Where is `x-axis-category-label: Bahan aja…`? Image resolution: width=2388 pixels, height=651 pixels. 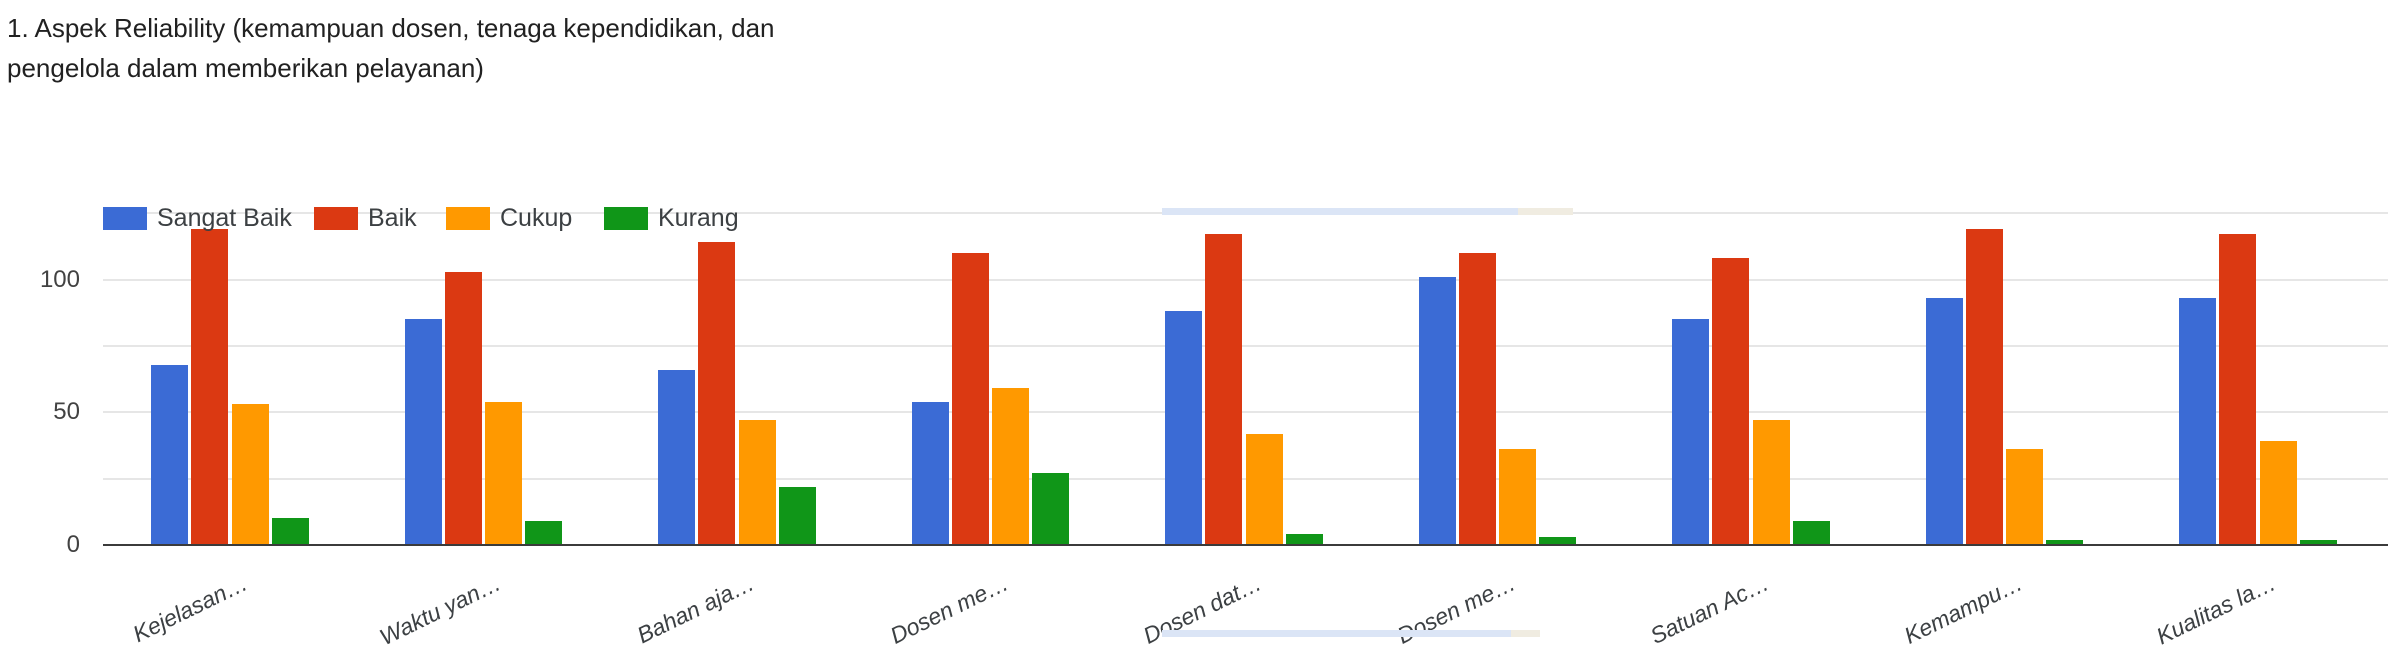 x-axis-category-label: Bahan aja… is located at coordinates (696, 609).